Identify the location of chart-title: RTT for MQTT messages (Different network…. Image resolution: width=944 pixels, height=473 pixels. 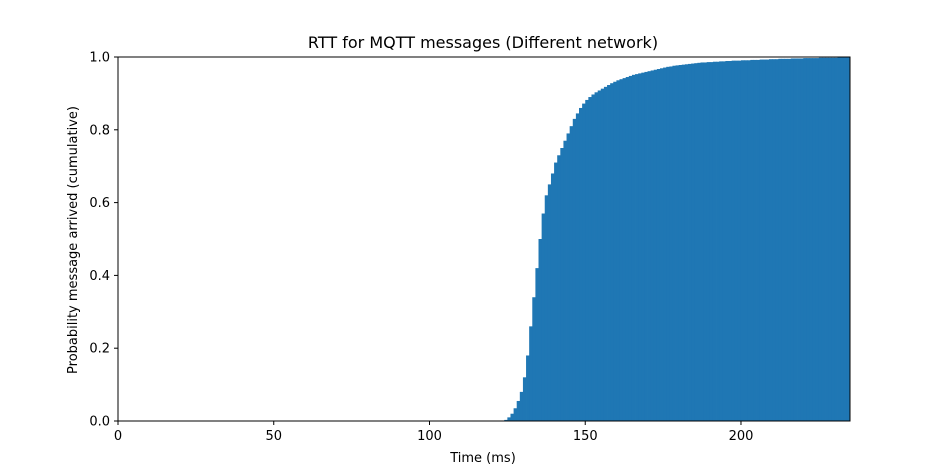
(483, 42).